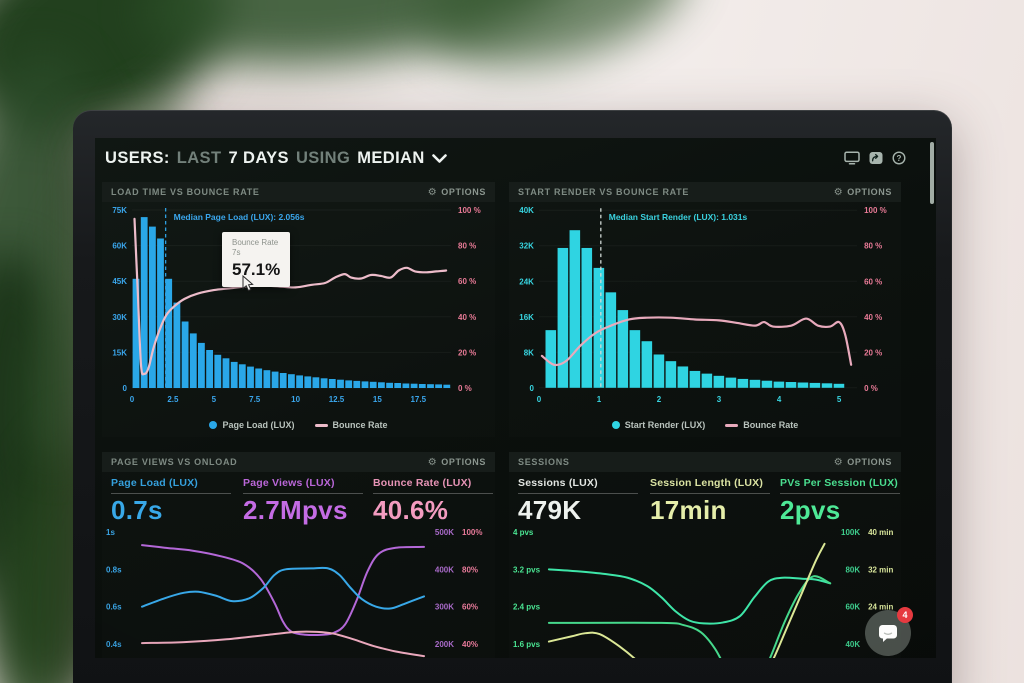 Image resolution: width=1024 pixels, height=683 pixels. Describe the element at coordinates (303, 500) in the screenshot. I see `metric-page-views: Page Views (LUX) 2.7Mpvs` at that location.